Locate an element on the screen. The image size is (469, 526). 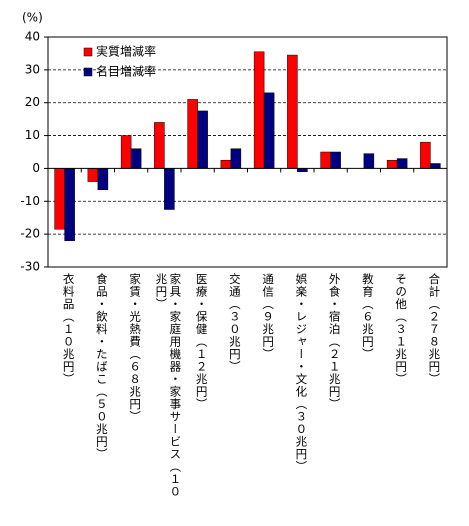
y-tick-label: -20 is located at coordinates (30, 234).